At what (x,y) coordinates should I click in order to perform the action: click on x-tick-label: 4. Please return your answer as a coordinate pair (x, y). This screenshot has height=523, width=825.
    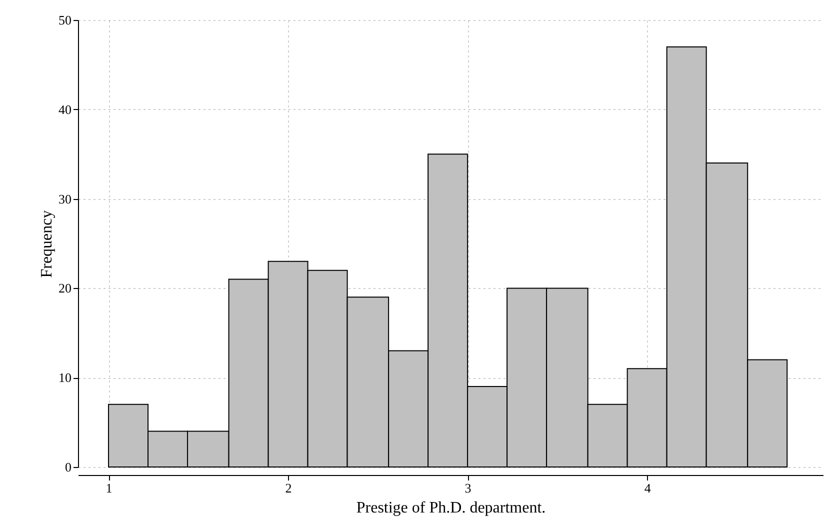
    Looking at the image, I should click on (648, 488).